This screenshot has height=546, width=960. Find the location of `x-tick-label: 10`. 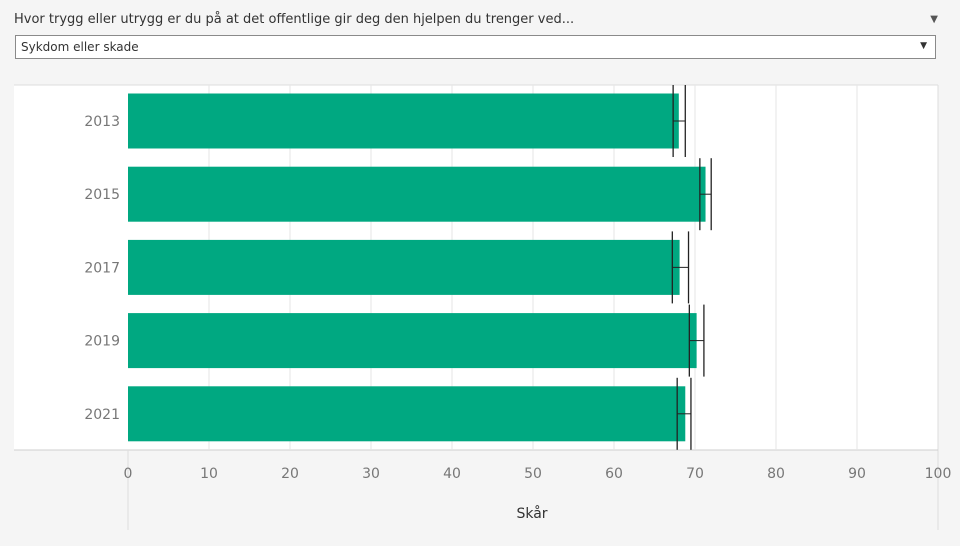

x-tick-label: 10 is located at coordinates (209, 474).